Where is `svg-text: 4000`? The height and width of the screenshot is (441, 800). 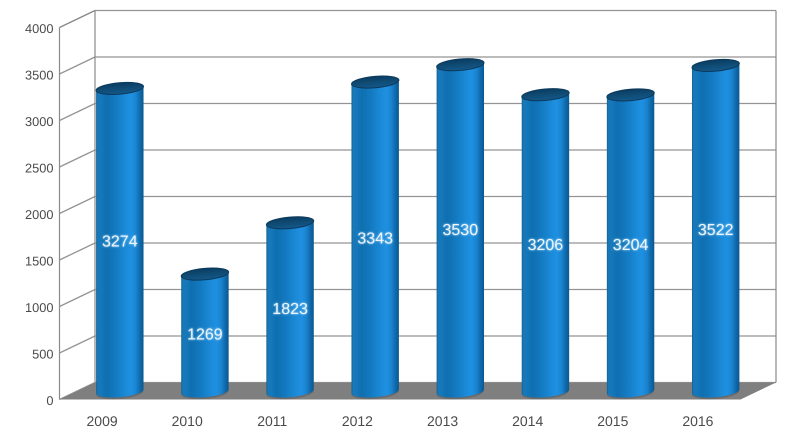
svg-text: 4000 is located at coordinates (39, 28).